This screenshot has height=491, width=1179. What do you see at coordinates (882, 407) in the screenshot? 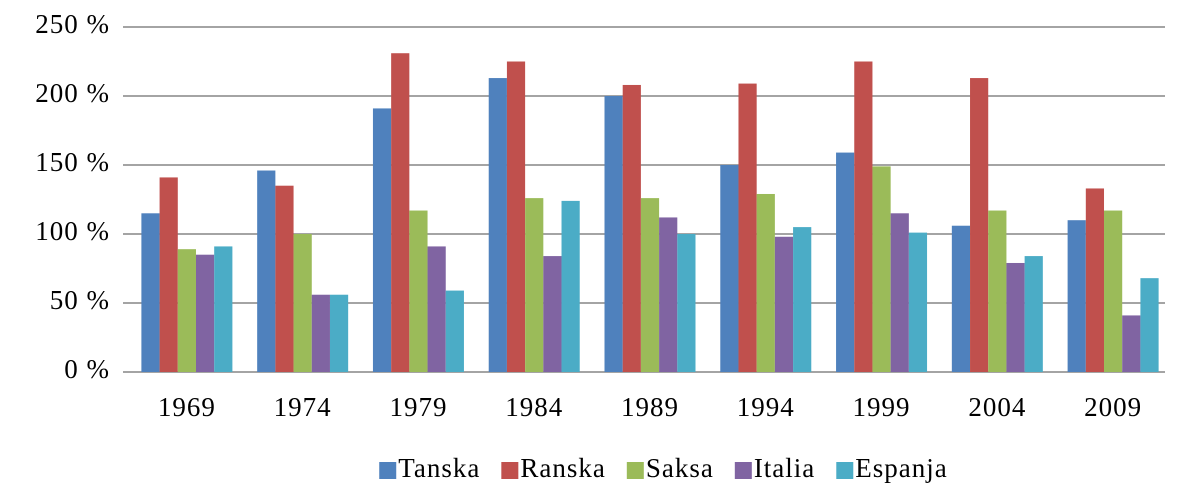
I see `x-tick-label: 1999` at bounding box center [882, 407].